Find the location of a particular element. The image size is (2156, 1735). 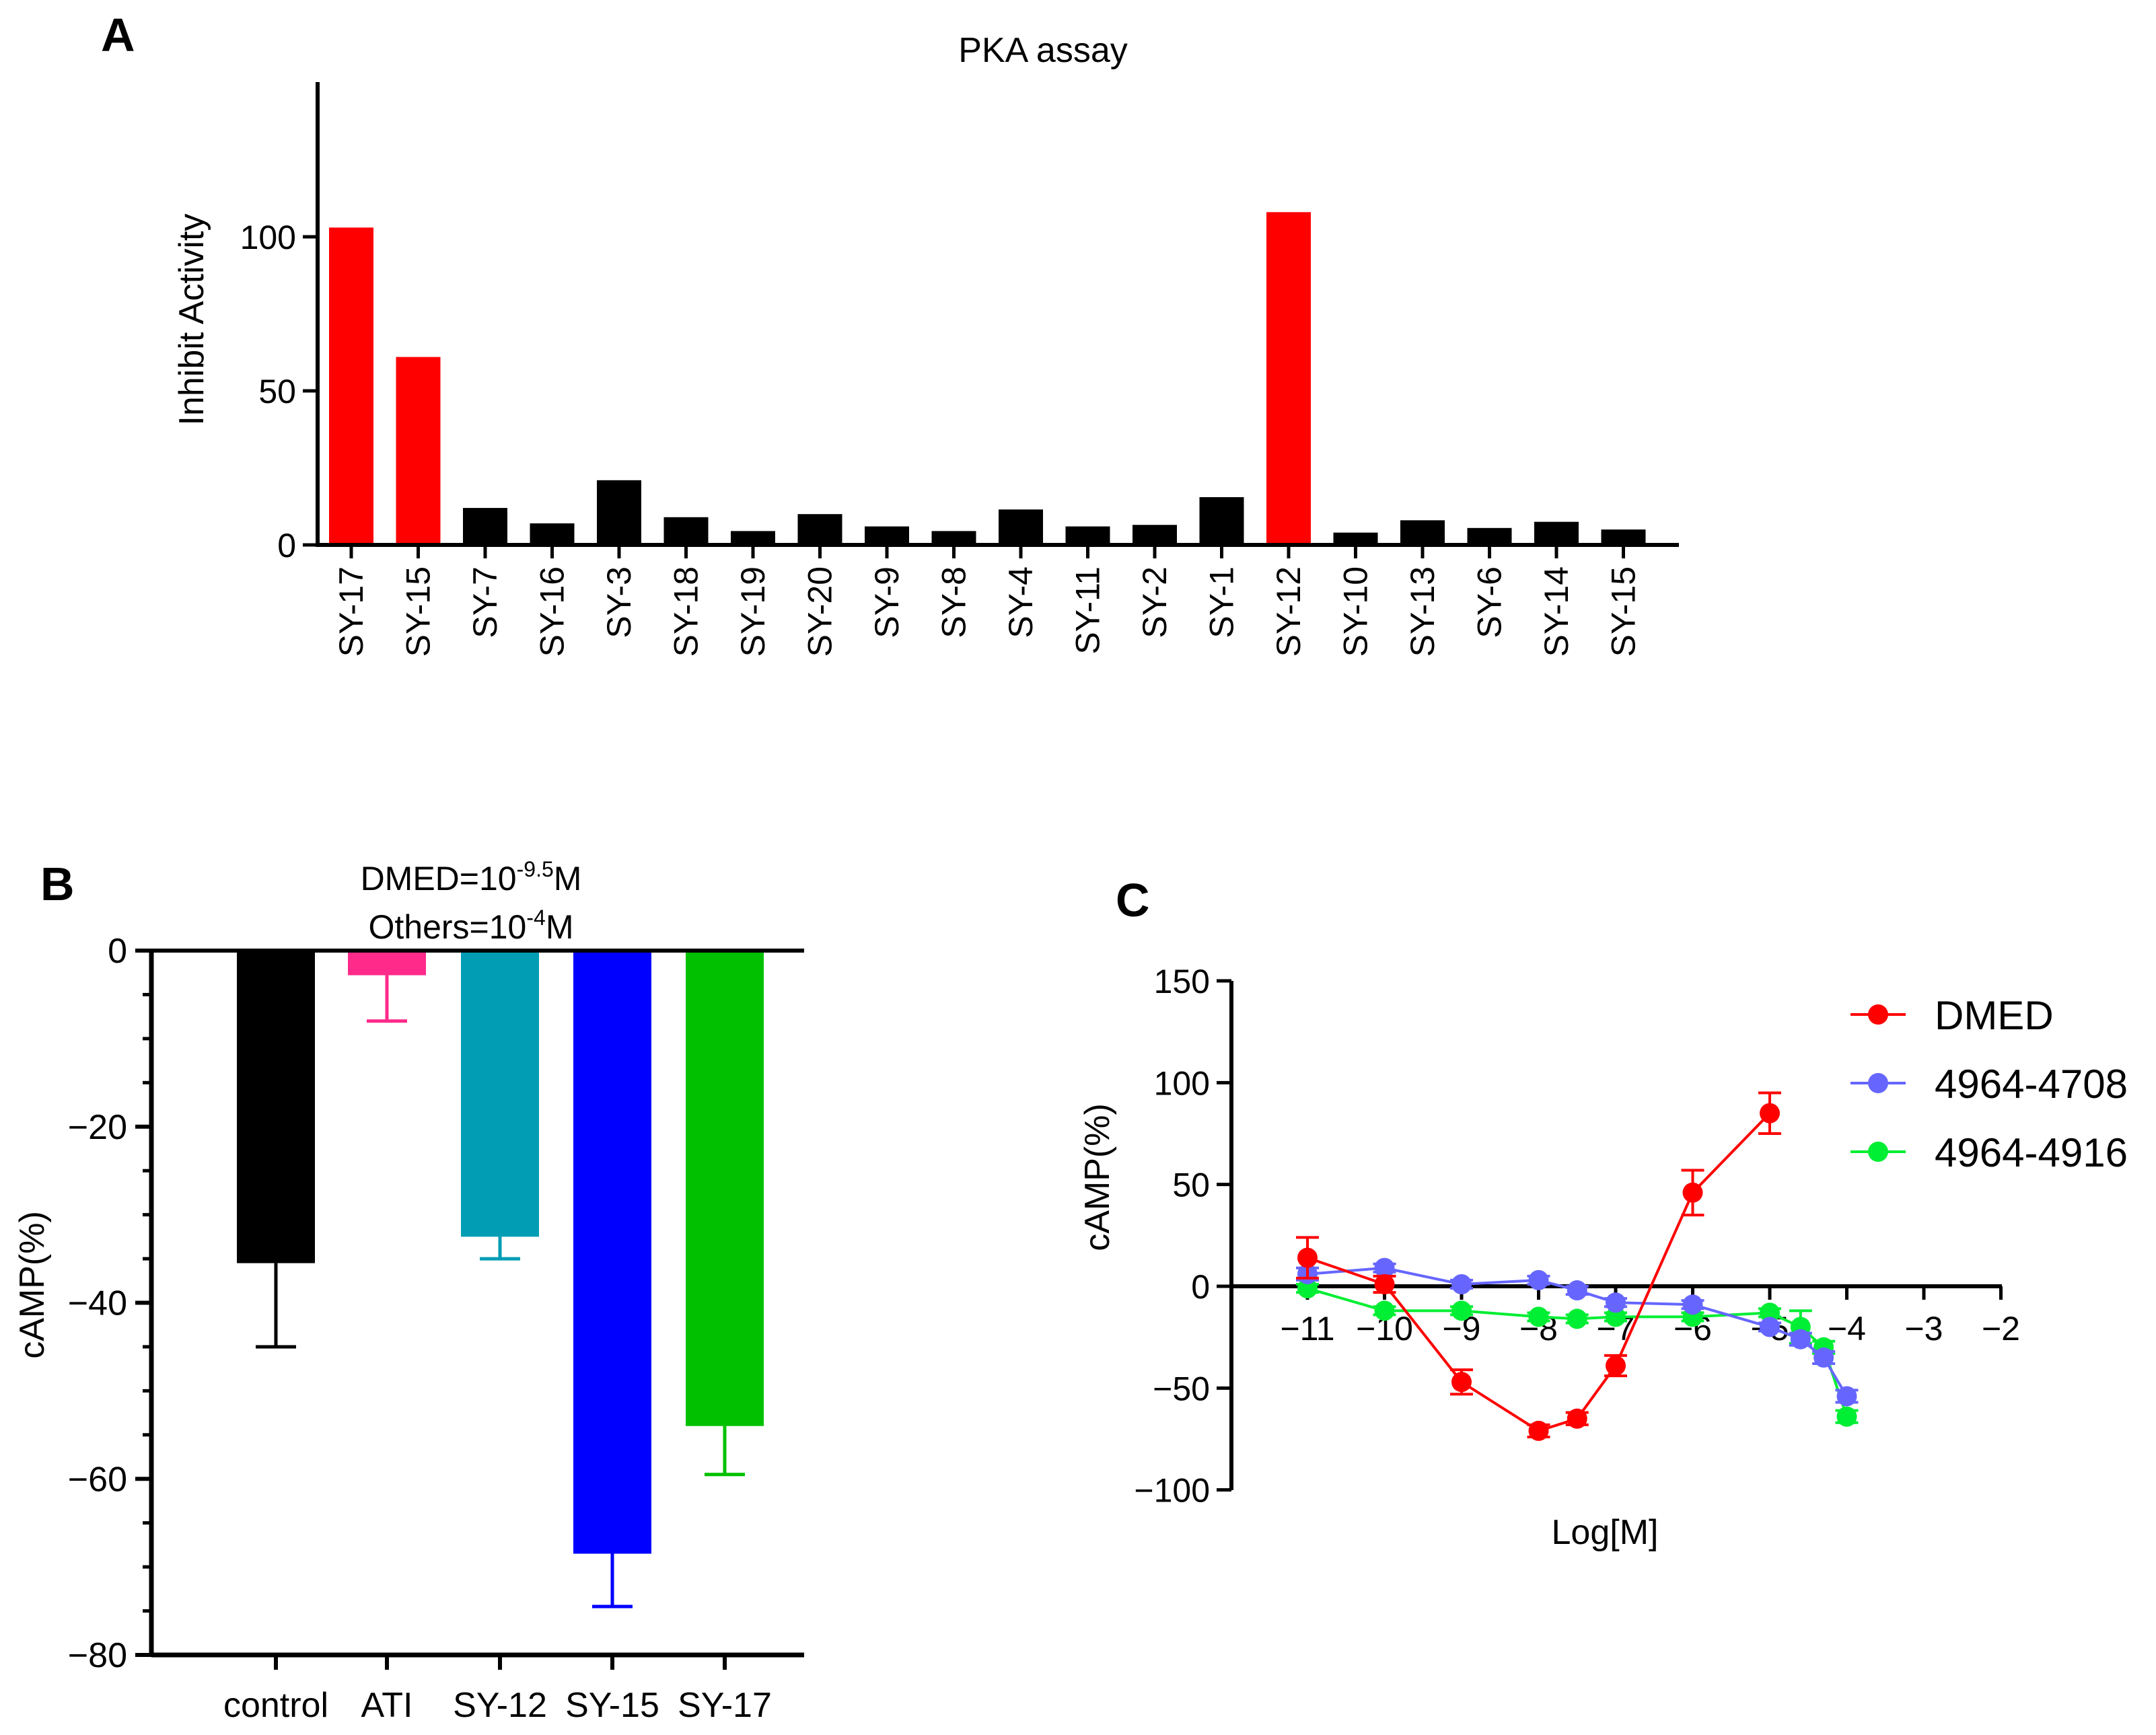

panel-b-annotation-line1: DMED=10-9.5M is located at coordinates (471, 877).